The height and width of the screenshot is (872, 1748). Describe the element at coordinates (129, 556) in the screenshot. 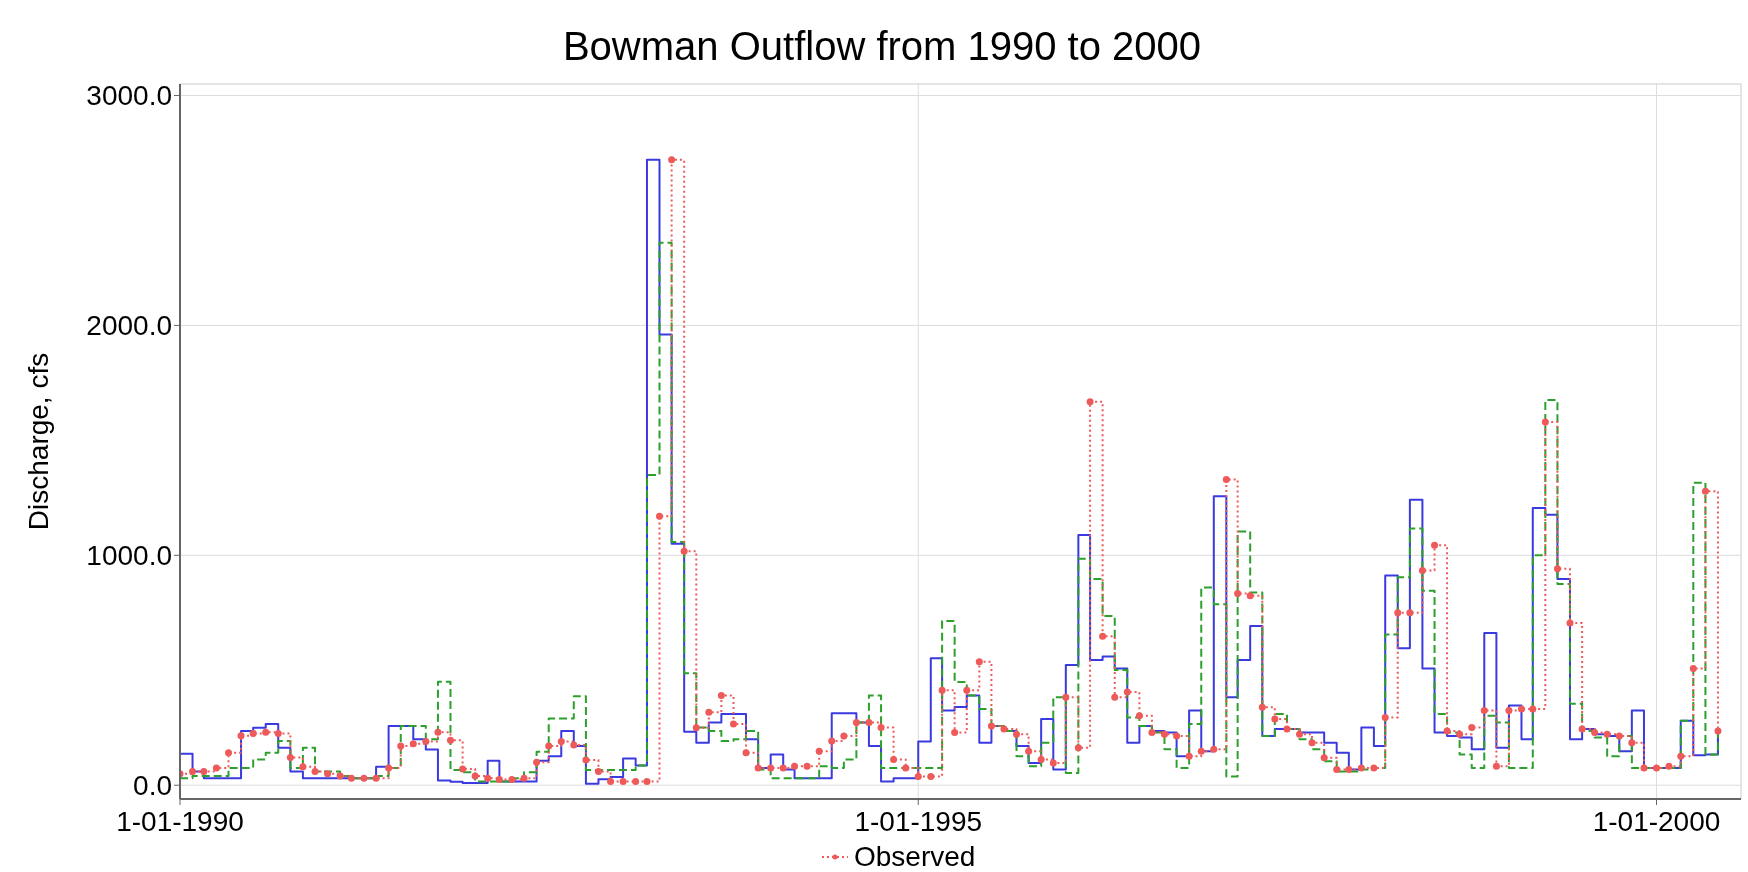

I see `y-tick-label: 1000.0` at that location.